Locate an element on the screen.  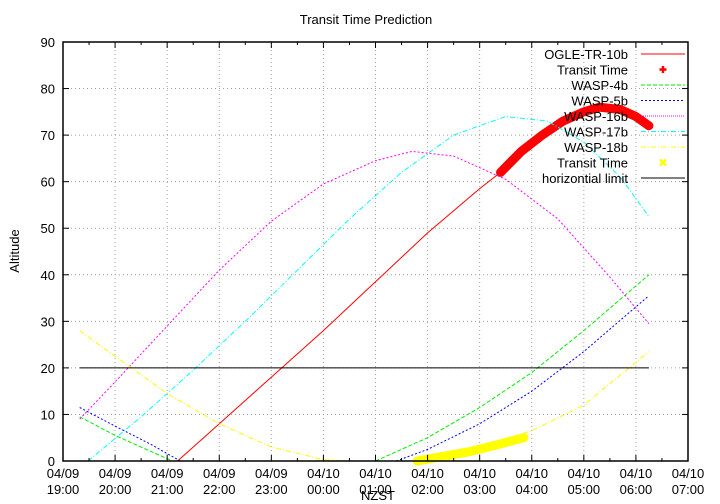
legend-label: OGLE-TR-10b is located at coordinates (586, 54).